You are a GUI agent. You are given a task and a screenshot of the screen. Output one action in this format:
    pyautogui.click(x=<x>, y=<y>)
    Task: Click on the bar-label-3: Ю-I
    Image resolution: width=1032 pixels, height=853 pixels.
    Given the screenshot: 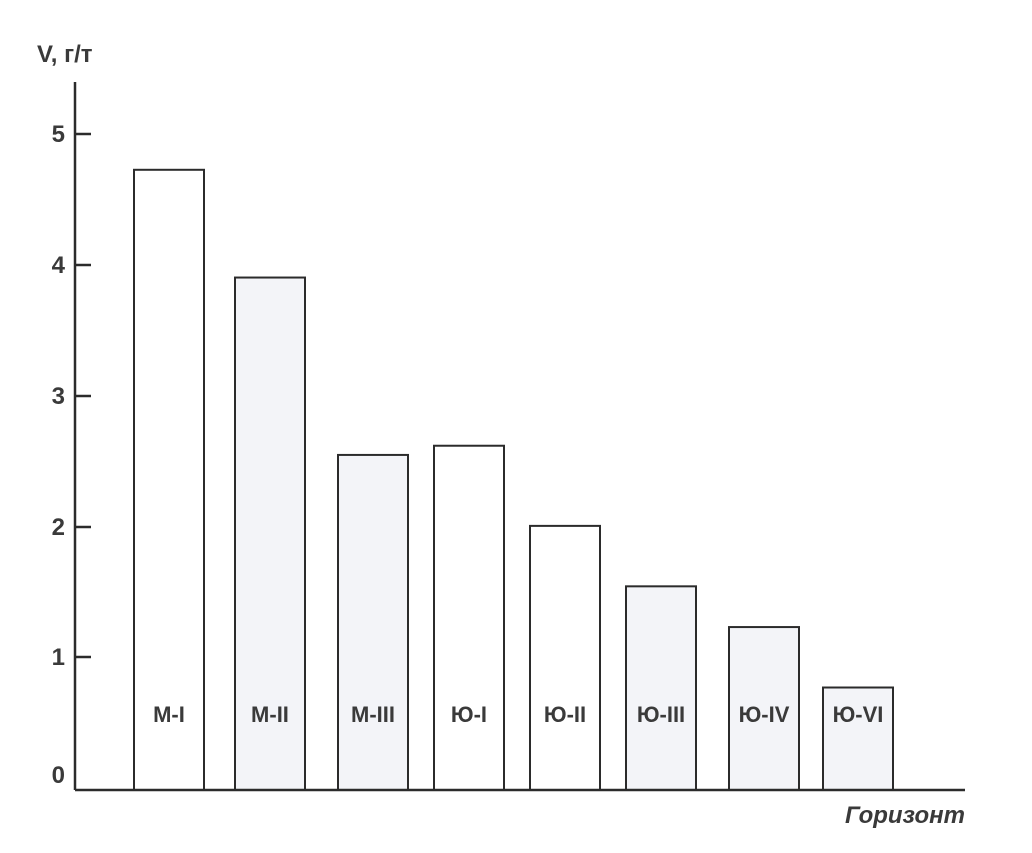 What is the action you would take?
    pyautogui.click(x=469, y=714)
    